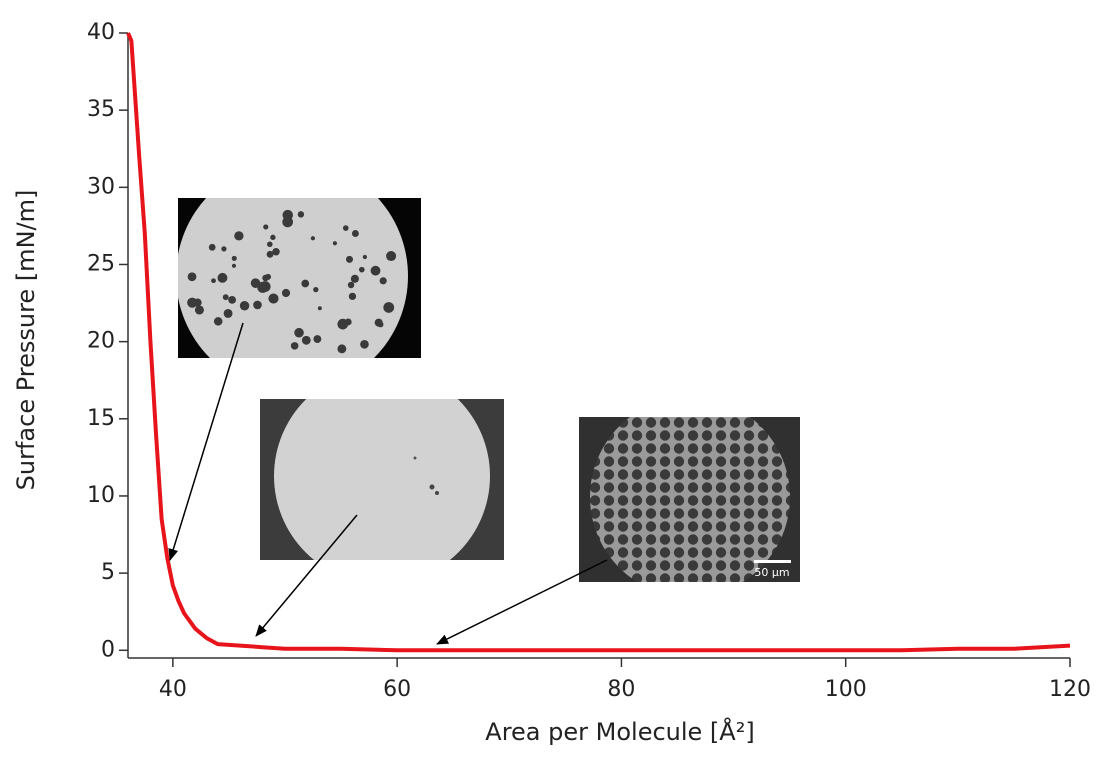 This screenshot has height=762, width=1102. What do you see at coordinates (101, 109) in the screenshot?
I see `y-tick-label: 35` at bounding box center [101, 109].